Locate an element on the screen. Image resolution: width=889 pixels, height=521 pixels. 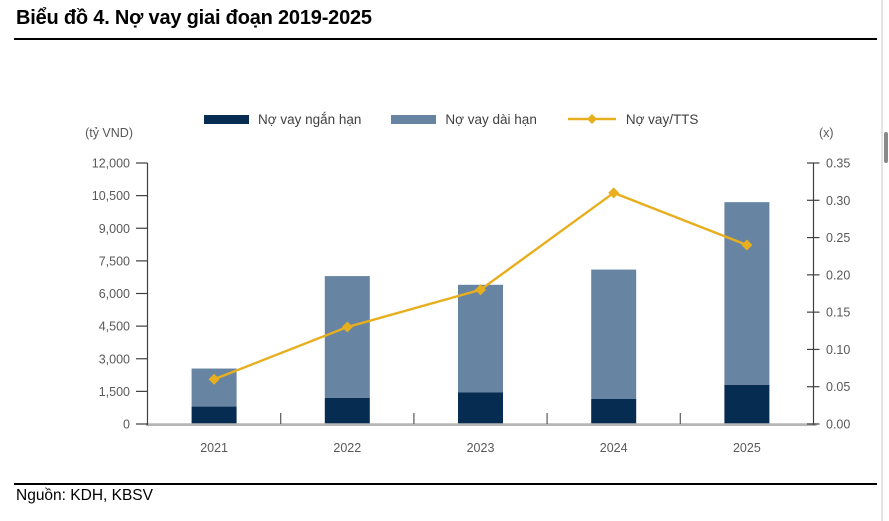
scrollbar-thumb is located at coordinates (886, 147).